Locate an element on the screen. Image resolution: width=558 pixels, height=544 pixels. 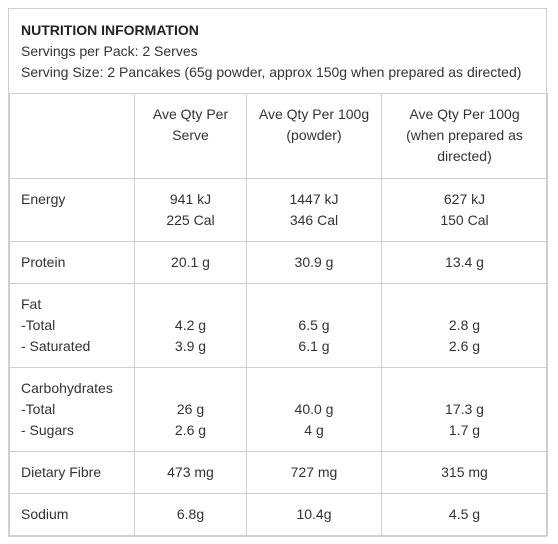
column-header-line: Ave Qty Per is located at coordinates (190, 114).